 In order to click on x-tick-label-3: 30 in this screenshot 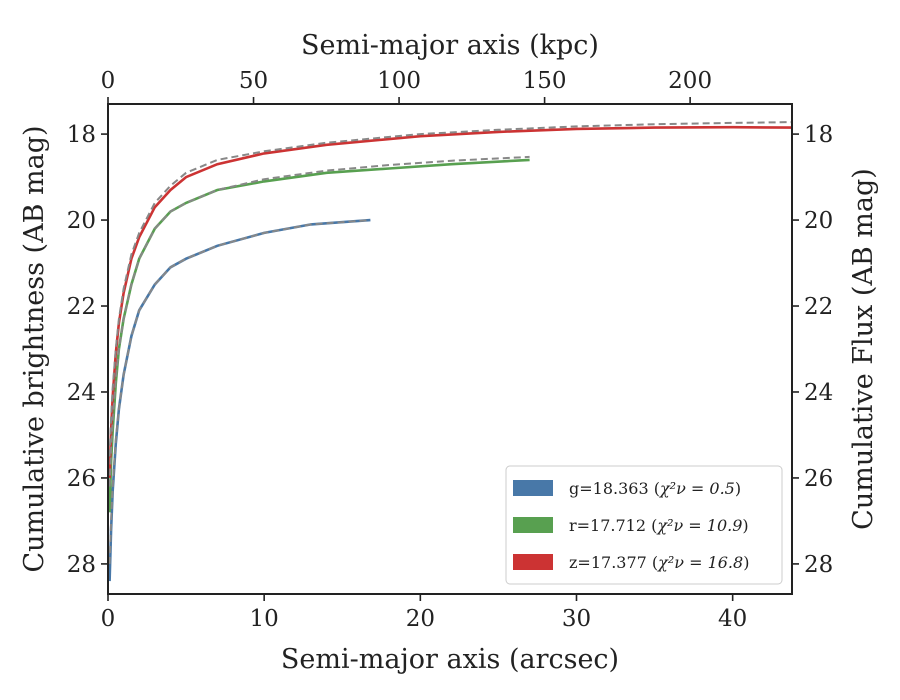, I will do `click(576, 619)`.